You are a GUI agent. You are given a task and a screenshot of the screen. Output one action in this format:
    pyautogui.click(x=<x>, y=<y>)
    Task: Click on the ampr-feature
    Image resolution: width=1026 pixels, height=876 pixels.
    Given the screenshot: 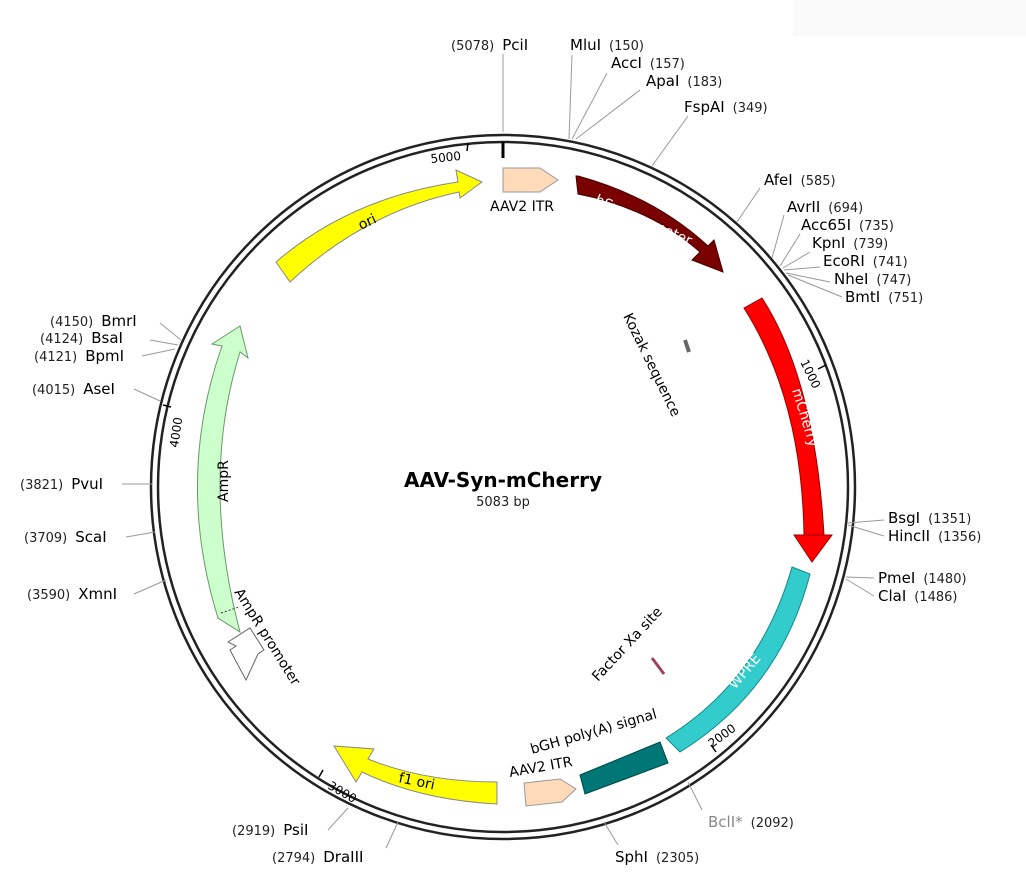 What is the action you would take?
    pyautogui.click(x=222, y=479)
    